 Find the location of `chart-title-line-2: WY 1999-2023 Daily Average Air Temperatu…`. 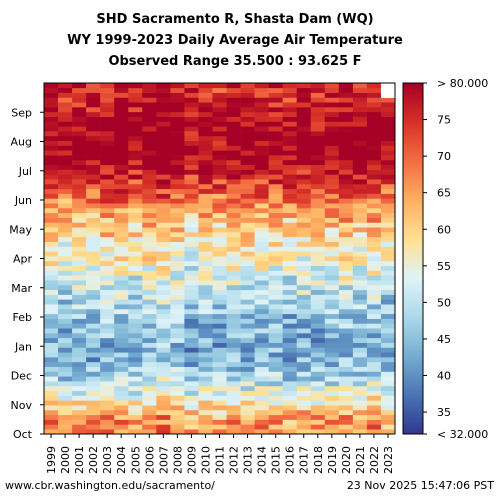

chart-title-line-2: WY 1999-2023 Daily Average Air Temperatu… is located at coordinates (235, 40).